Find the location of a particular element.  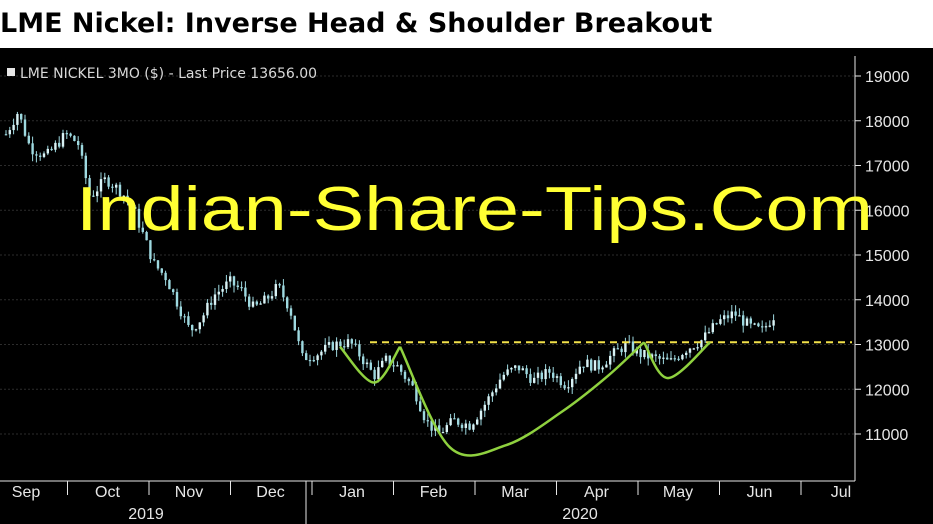

x-tick-label: Feb is located at coordinates (434, 492).